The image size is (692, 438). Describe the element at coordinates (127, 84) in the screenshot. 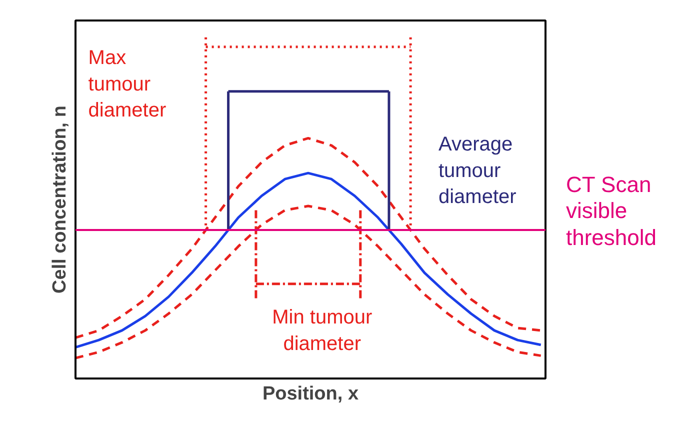

I see `text: Max tumour diameter` at that location.